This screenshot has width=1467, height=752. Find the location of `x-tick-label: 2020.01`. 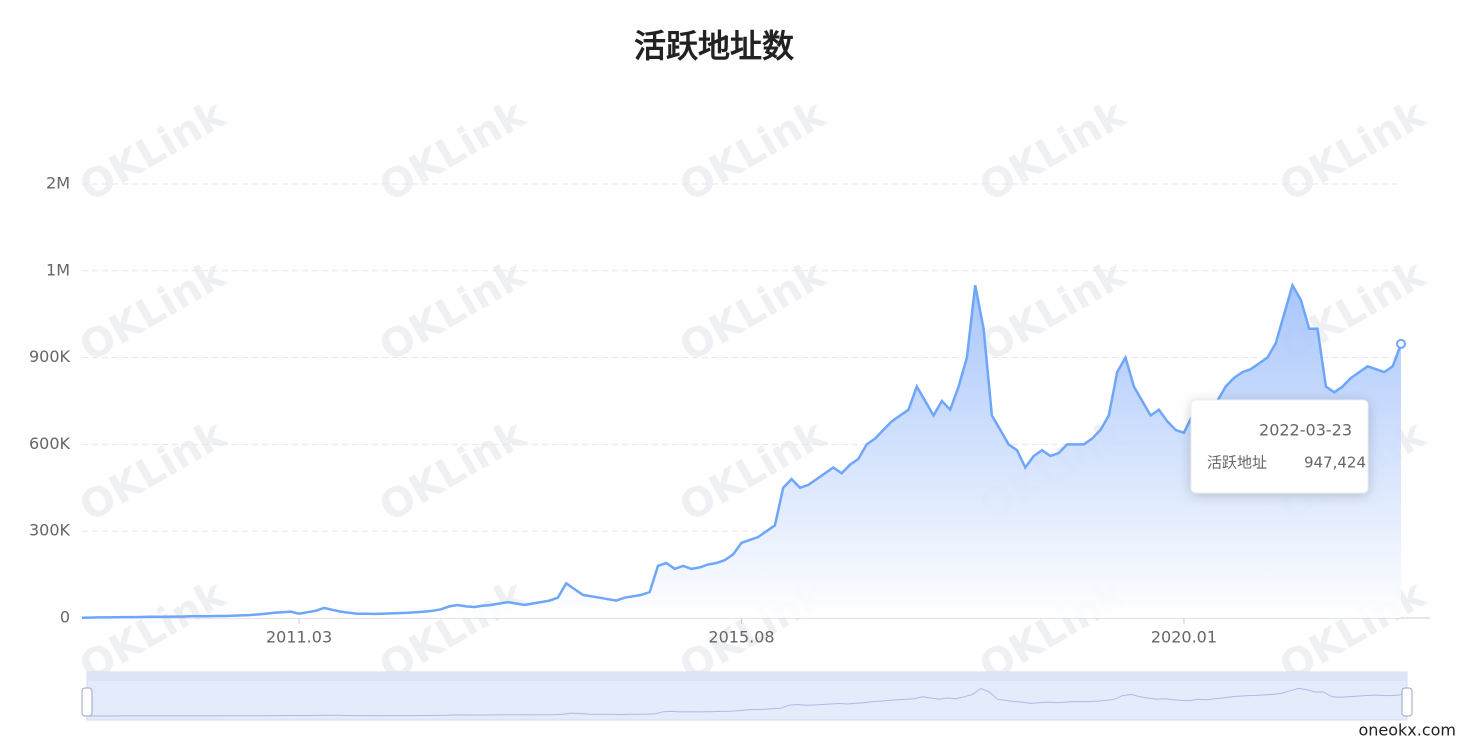

x-tick-label: 2020.01 is located at coordinates (1184, 637).